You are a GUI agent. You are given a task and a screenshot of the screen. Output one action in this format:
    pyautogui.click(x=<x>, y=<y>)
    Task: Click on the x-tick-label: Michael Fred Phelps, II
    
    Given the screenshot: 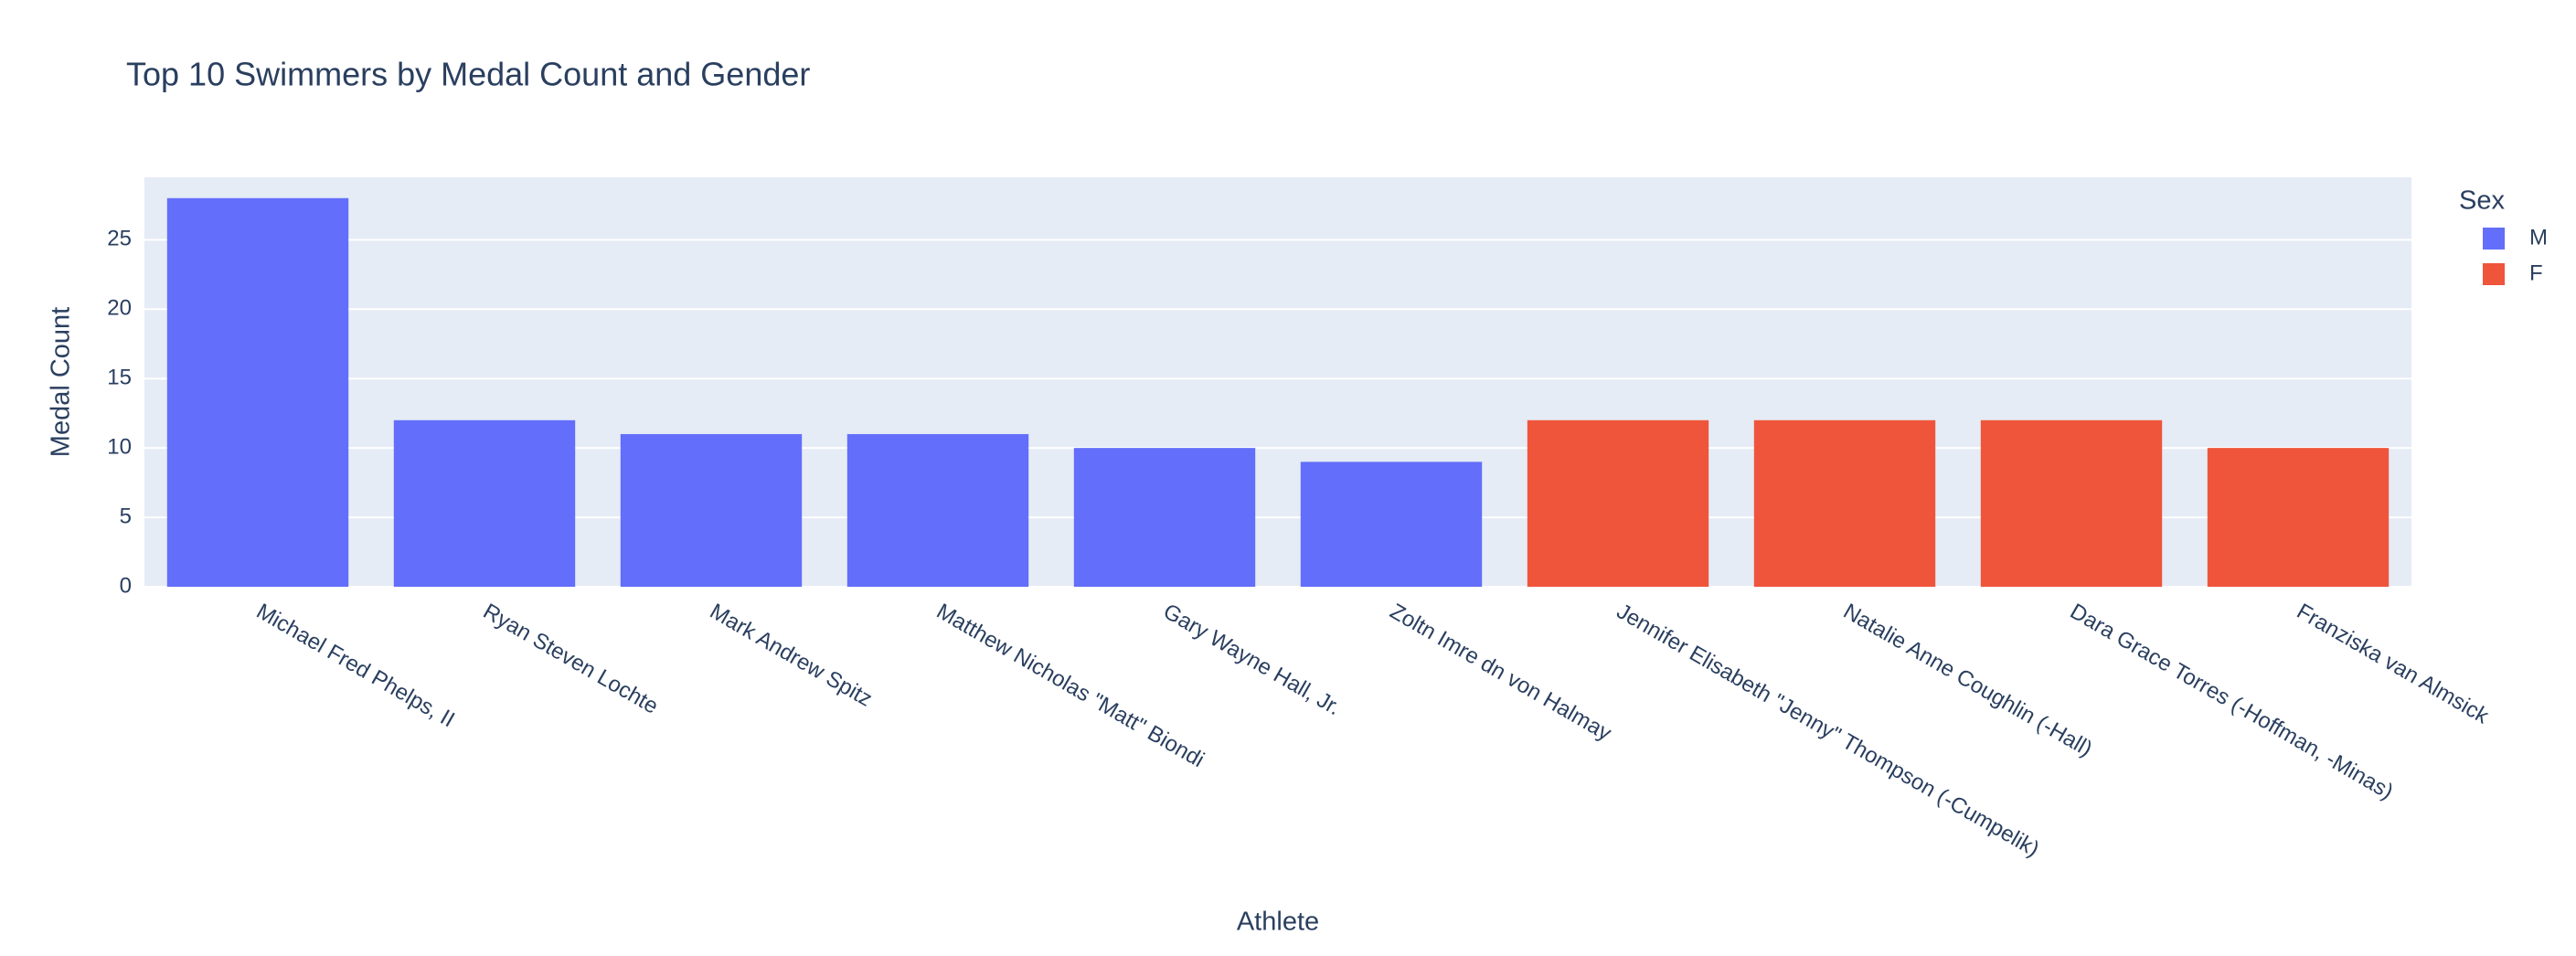 What is the action you would take?
    pyautogui.click(x=355, y=666)
    